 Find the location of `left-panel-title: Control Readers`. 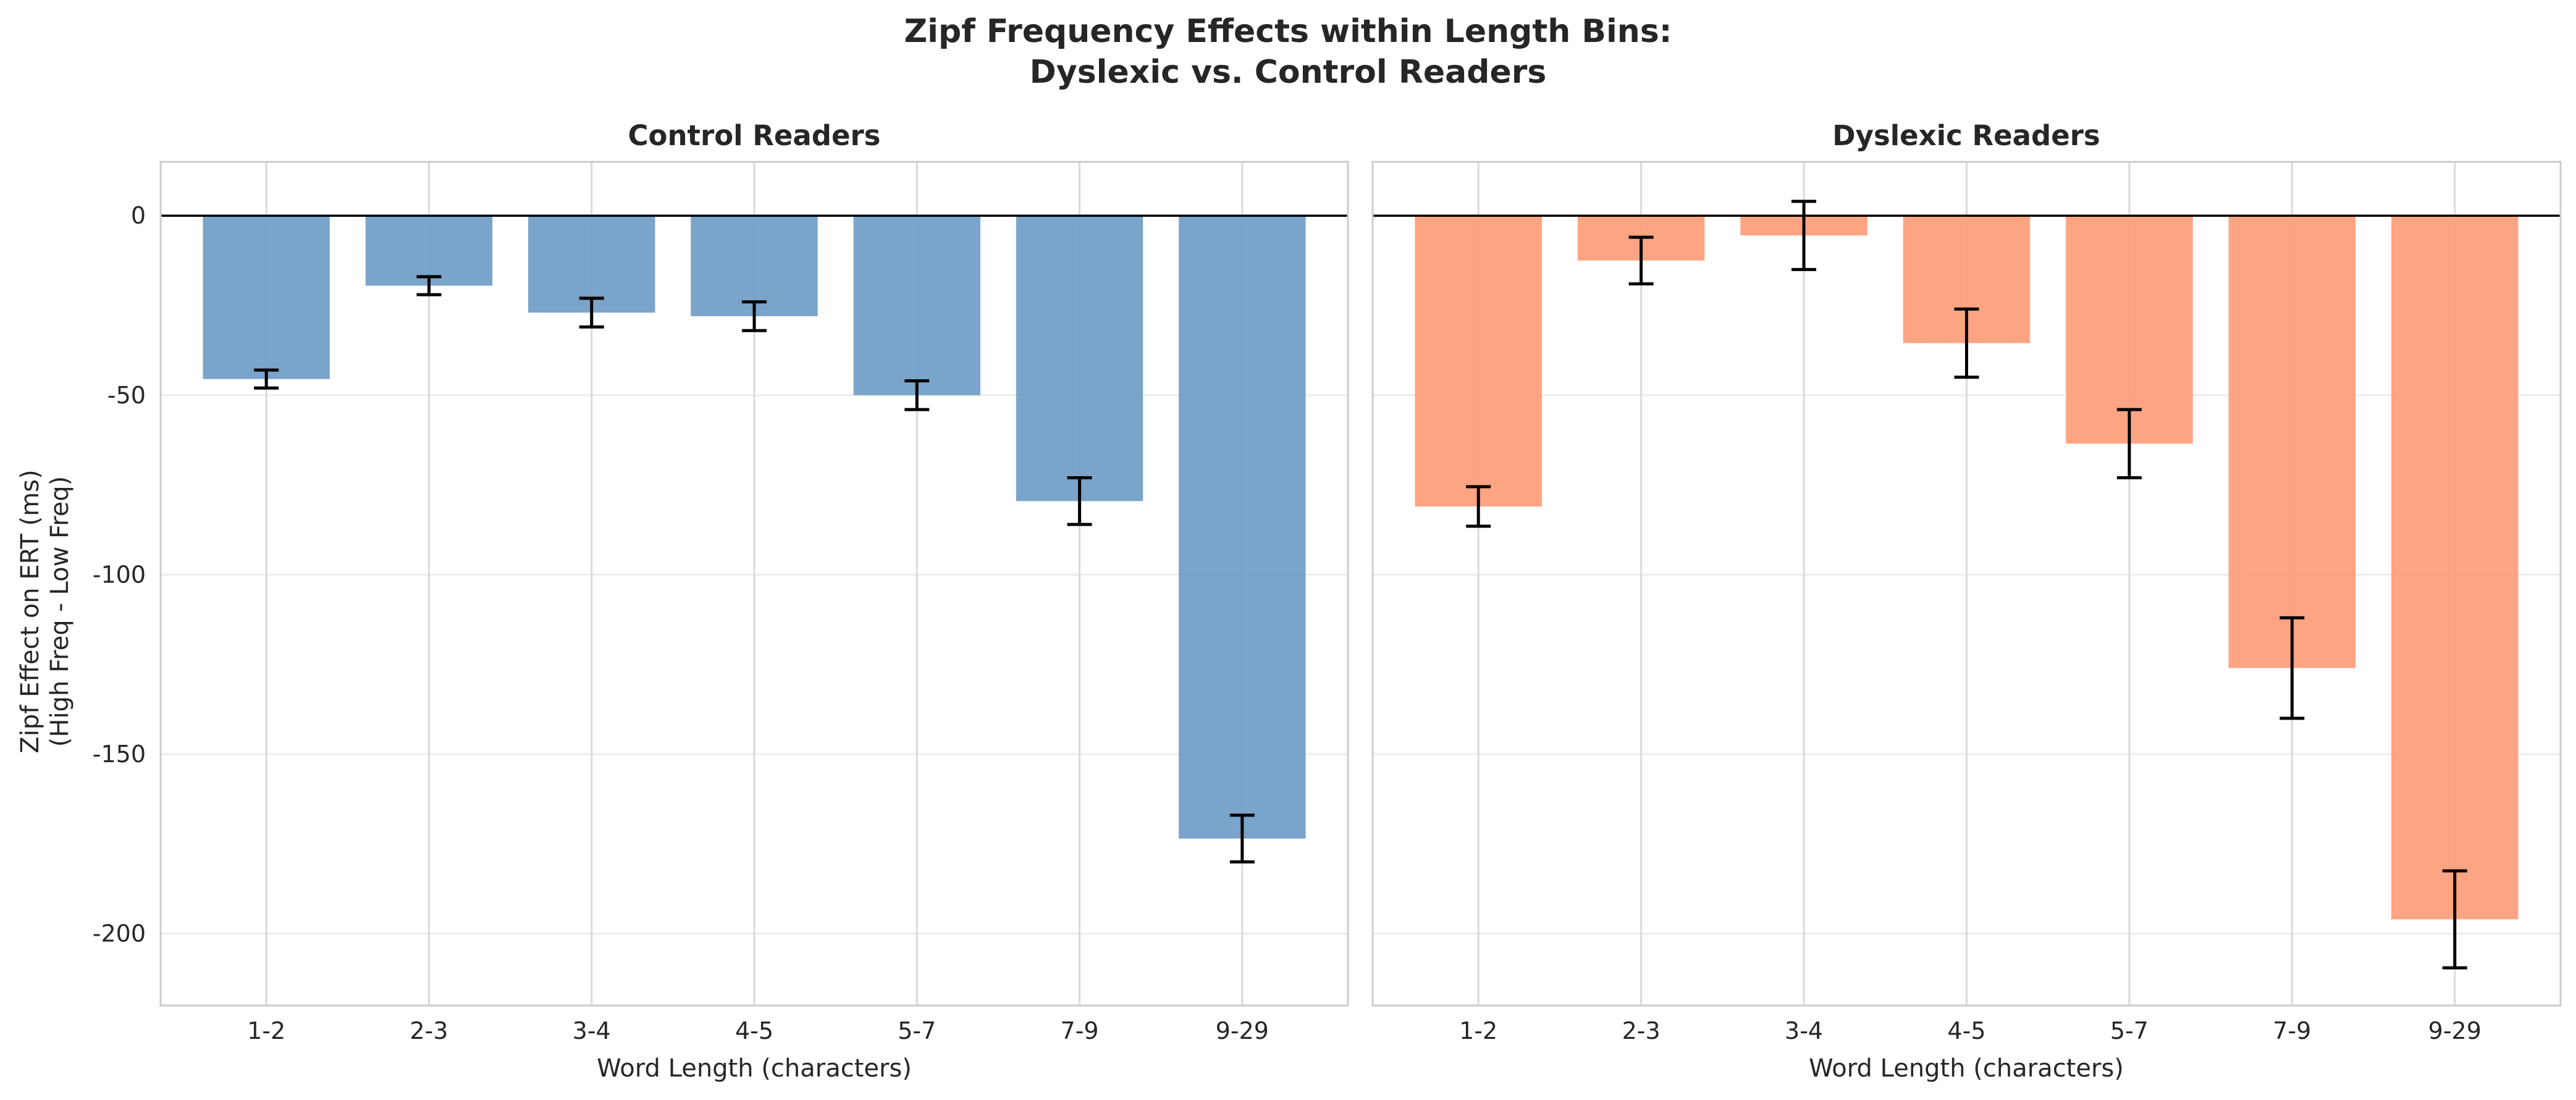

left-panel-title: Control Readers is located at coordinates (754, 136).